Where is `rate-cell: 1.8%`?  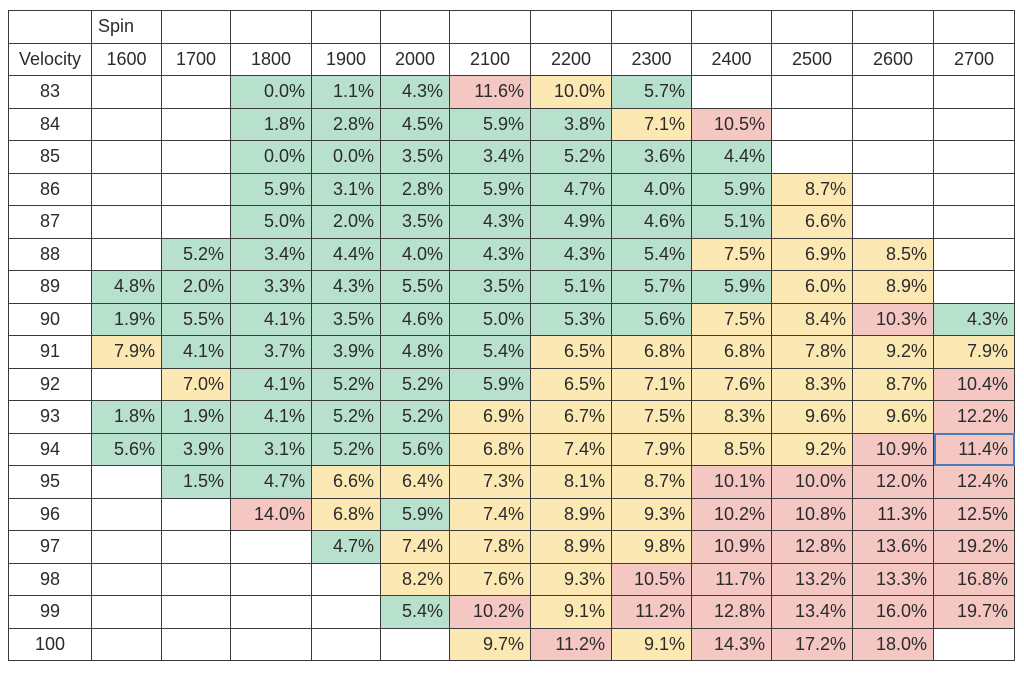 rate-cell: 1.8% is located at coordinates (271, 124).